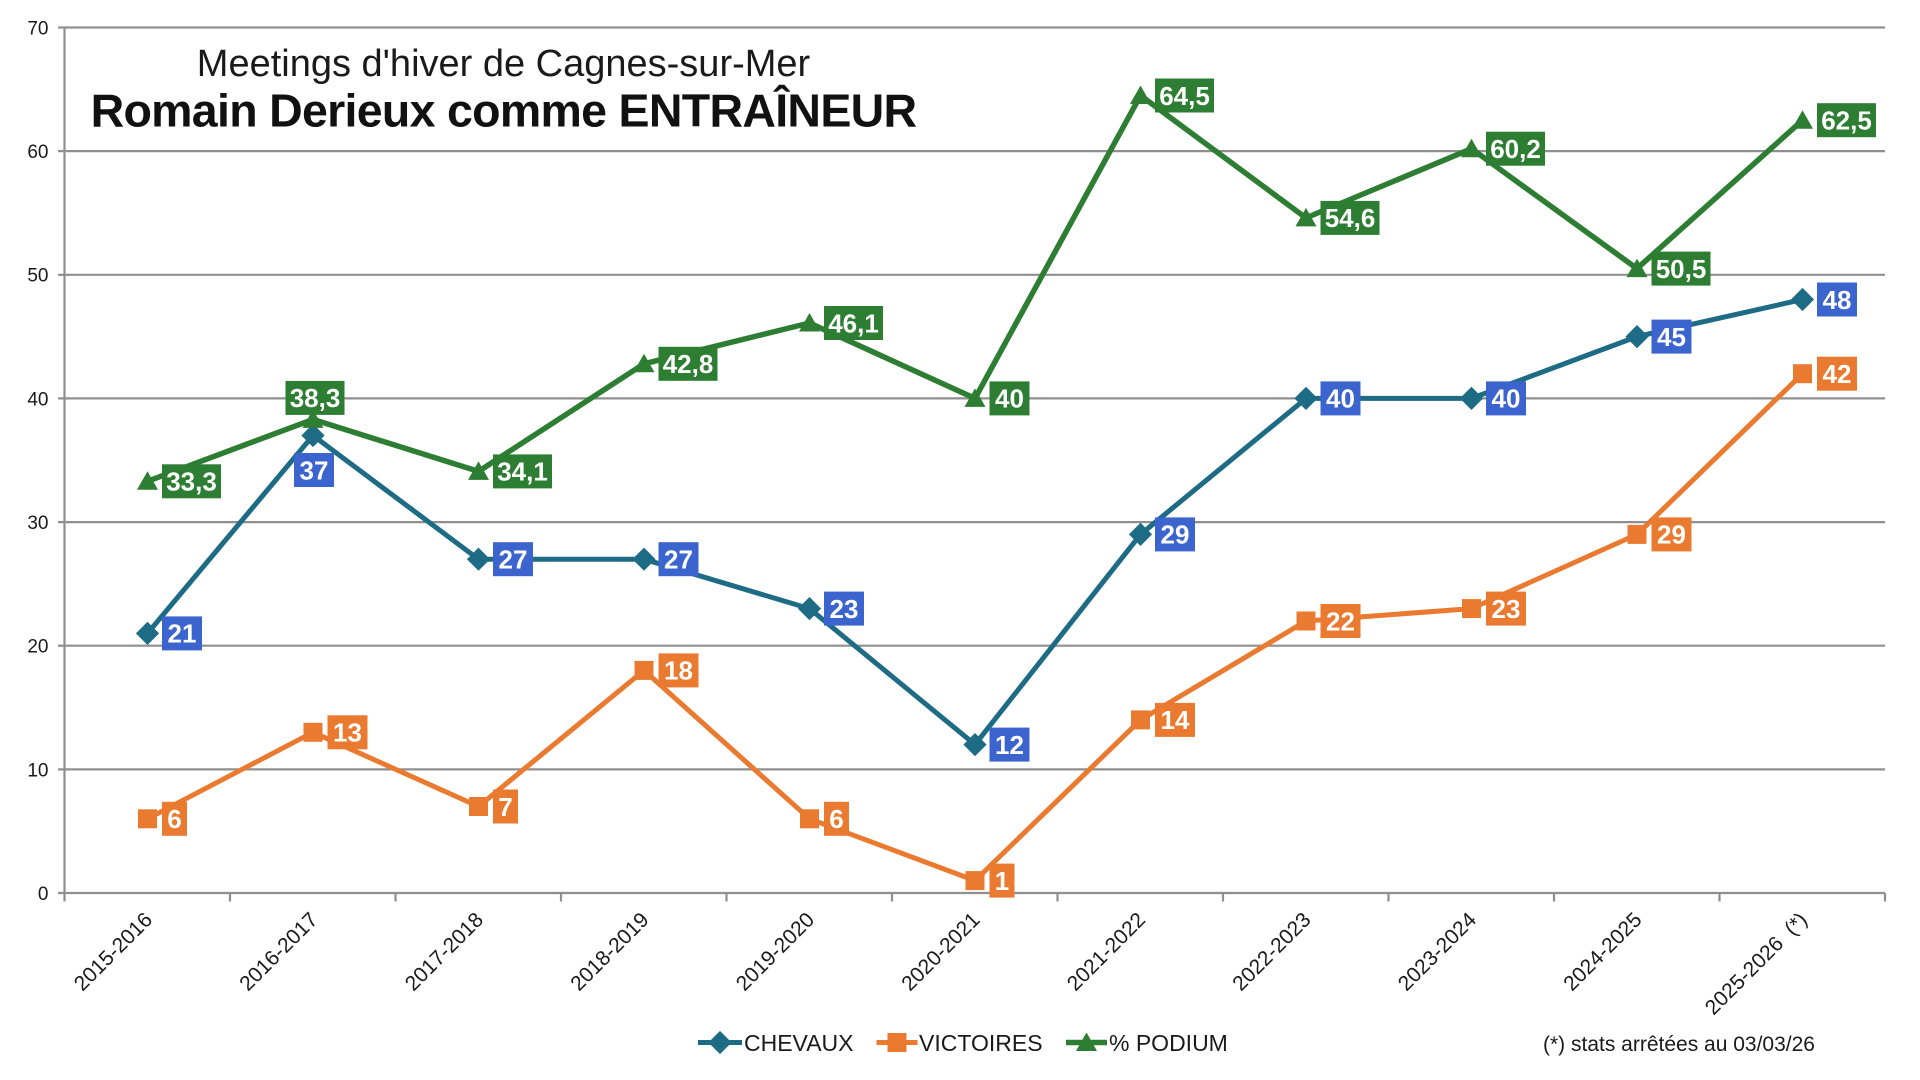 Image resolution: width=1920 pixels, height=1080 pixels. I want to click on svg-text: 46,1, so click(853, 323).